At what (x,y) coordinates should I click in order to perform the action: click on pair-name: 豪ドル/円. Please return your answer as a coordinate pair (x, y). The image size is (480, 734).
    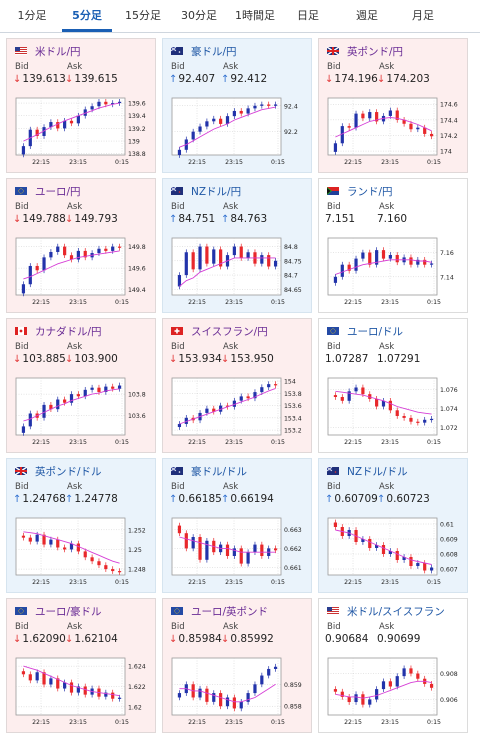
    Looking at the image, I should click on (214, 52).